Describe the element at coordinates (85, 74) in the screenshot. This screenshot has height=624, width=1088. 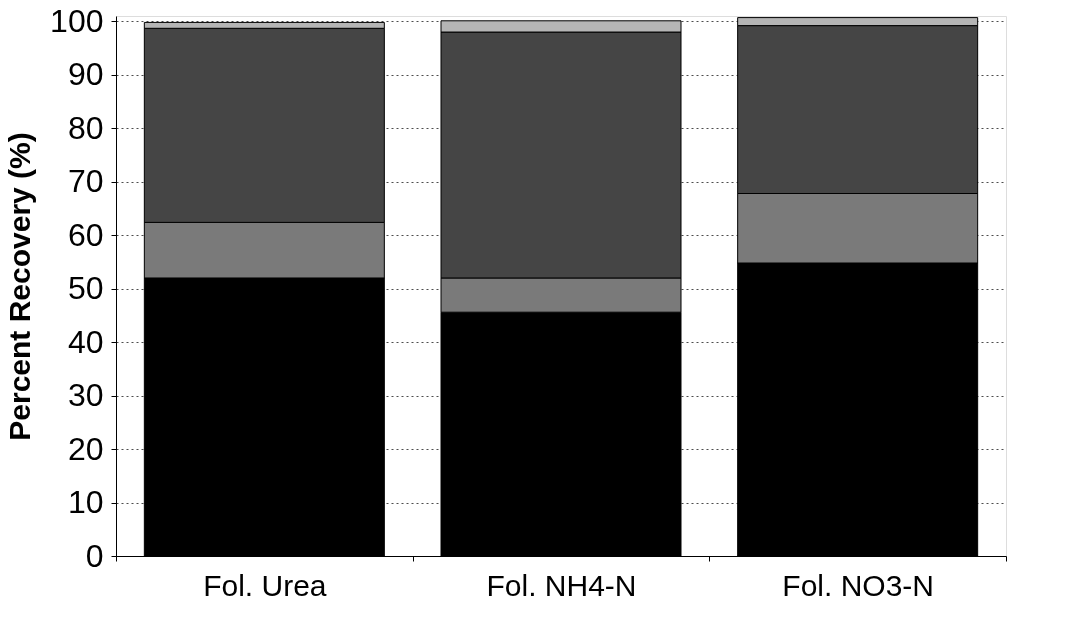
I see `y-tick-label: 90` at that location.